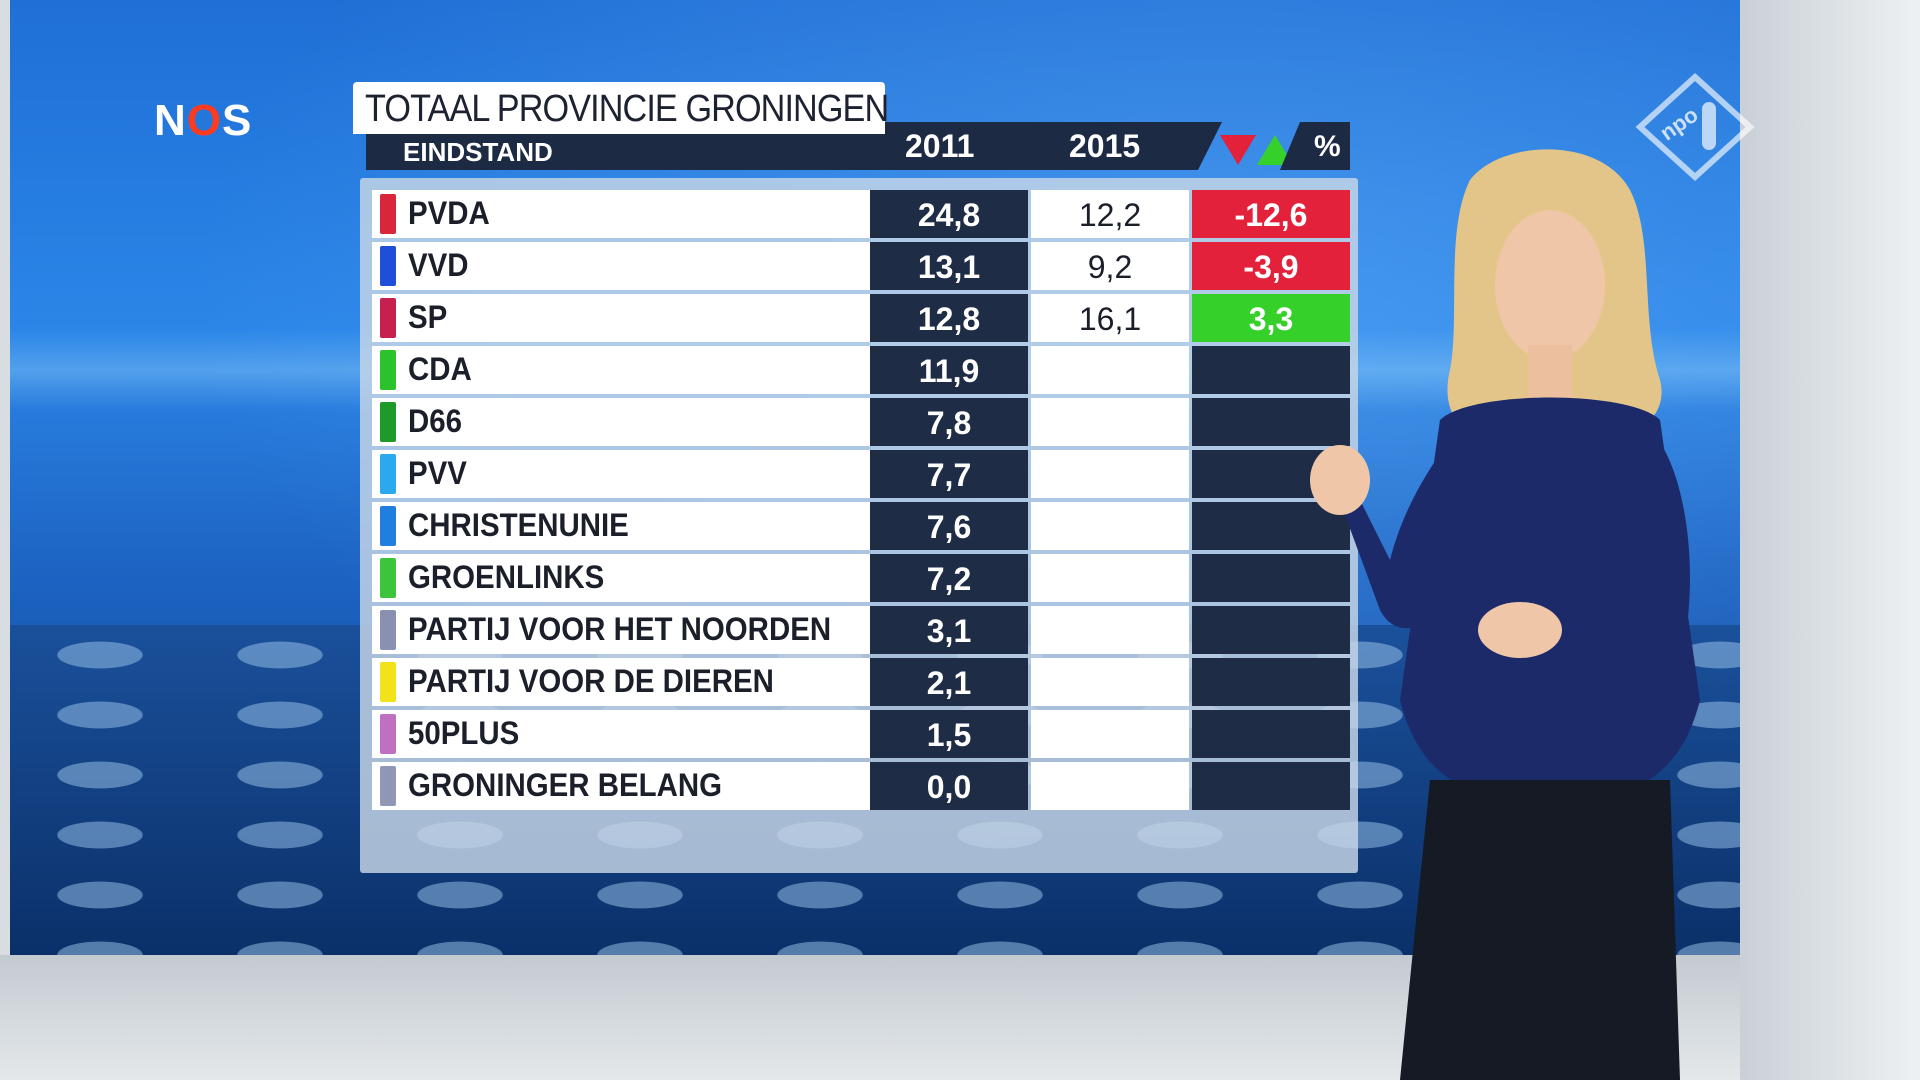 The image size is (1920, 1080). What do you see at coordinates (621, 734) in the screenshot?
I see `party-cell: 50PLUS` at bounding box center [621, 734].